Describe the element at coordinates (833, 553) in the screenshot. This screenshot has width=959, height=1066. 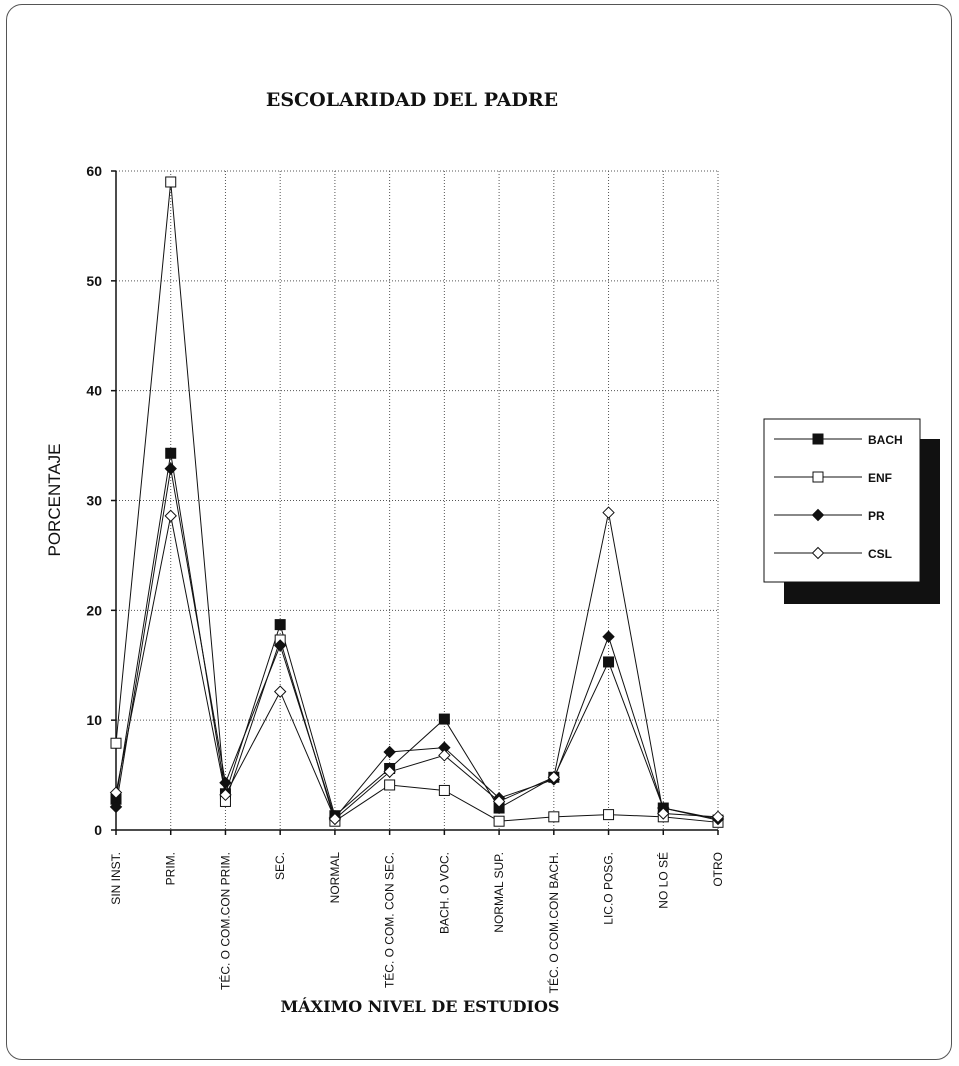
I see `legend-item-csl: CSL` at that location.